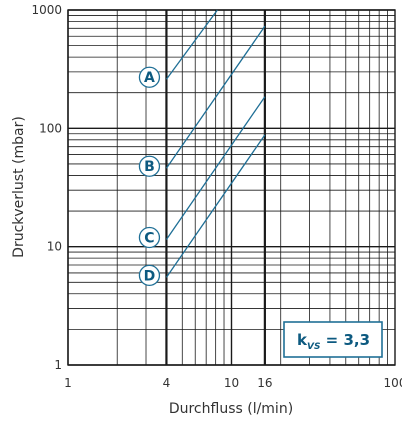  I want to click on series-line-a, so click(191, 44).